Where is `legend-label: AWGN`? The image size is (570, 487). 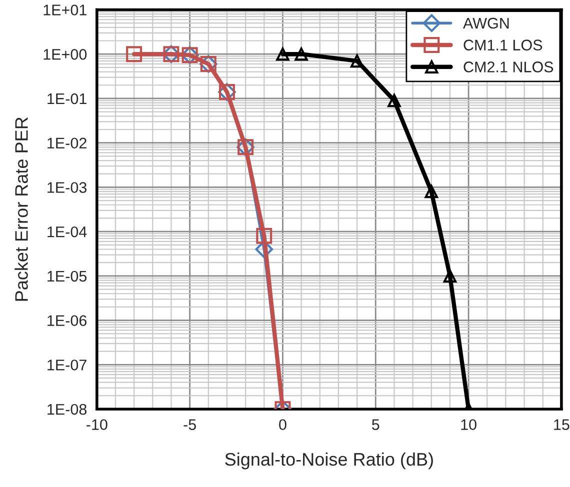 legend-label: AWGN is located at coordinates (486, 23).